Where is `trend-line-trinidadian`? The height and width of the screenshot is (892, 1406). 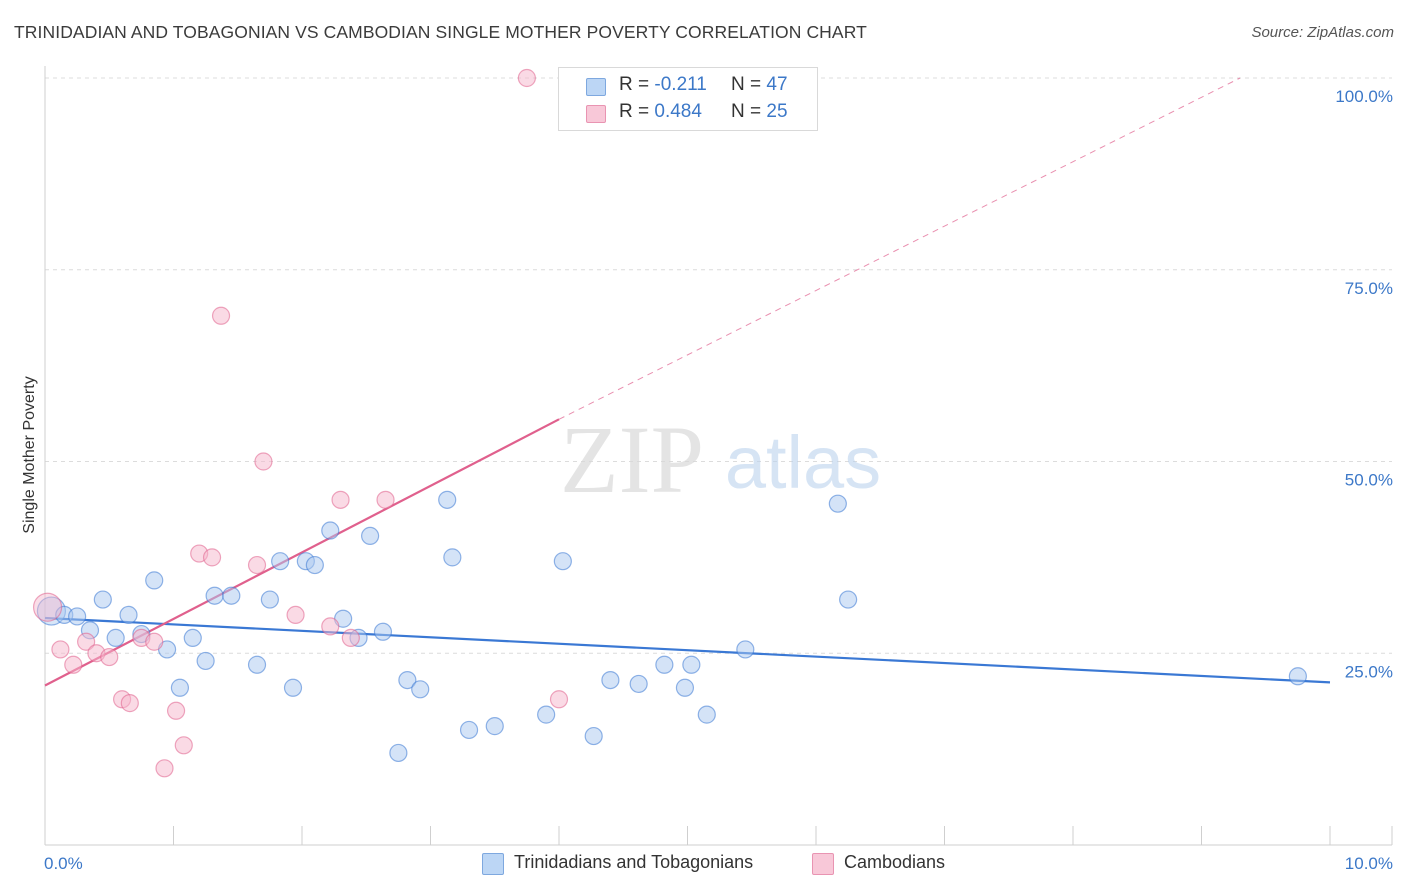
trend-line-trinidadian is located at coordinates (687, 650).